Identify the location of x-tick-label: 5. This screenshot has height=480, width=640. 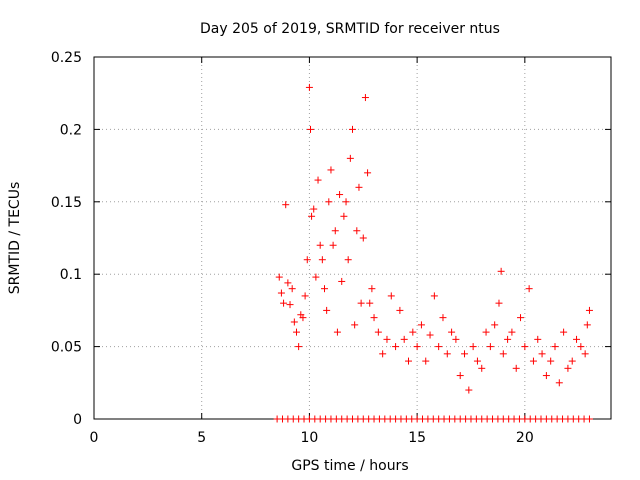
(201, 438).